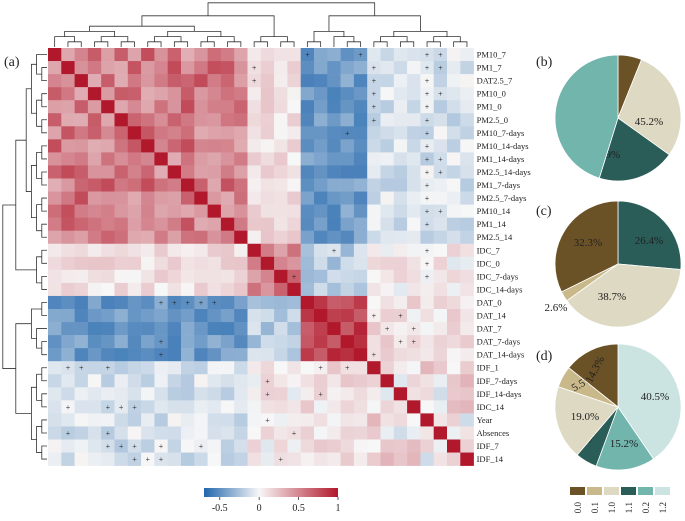 This screenshot has height=521, width=685. I want to click on left-dendrogram, so click(24, 257).